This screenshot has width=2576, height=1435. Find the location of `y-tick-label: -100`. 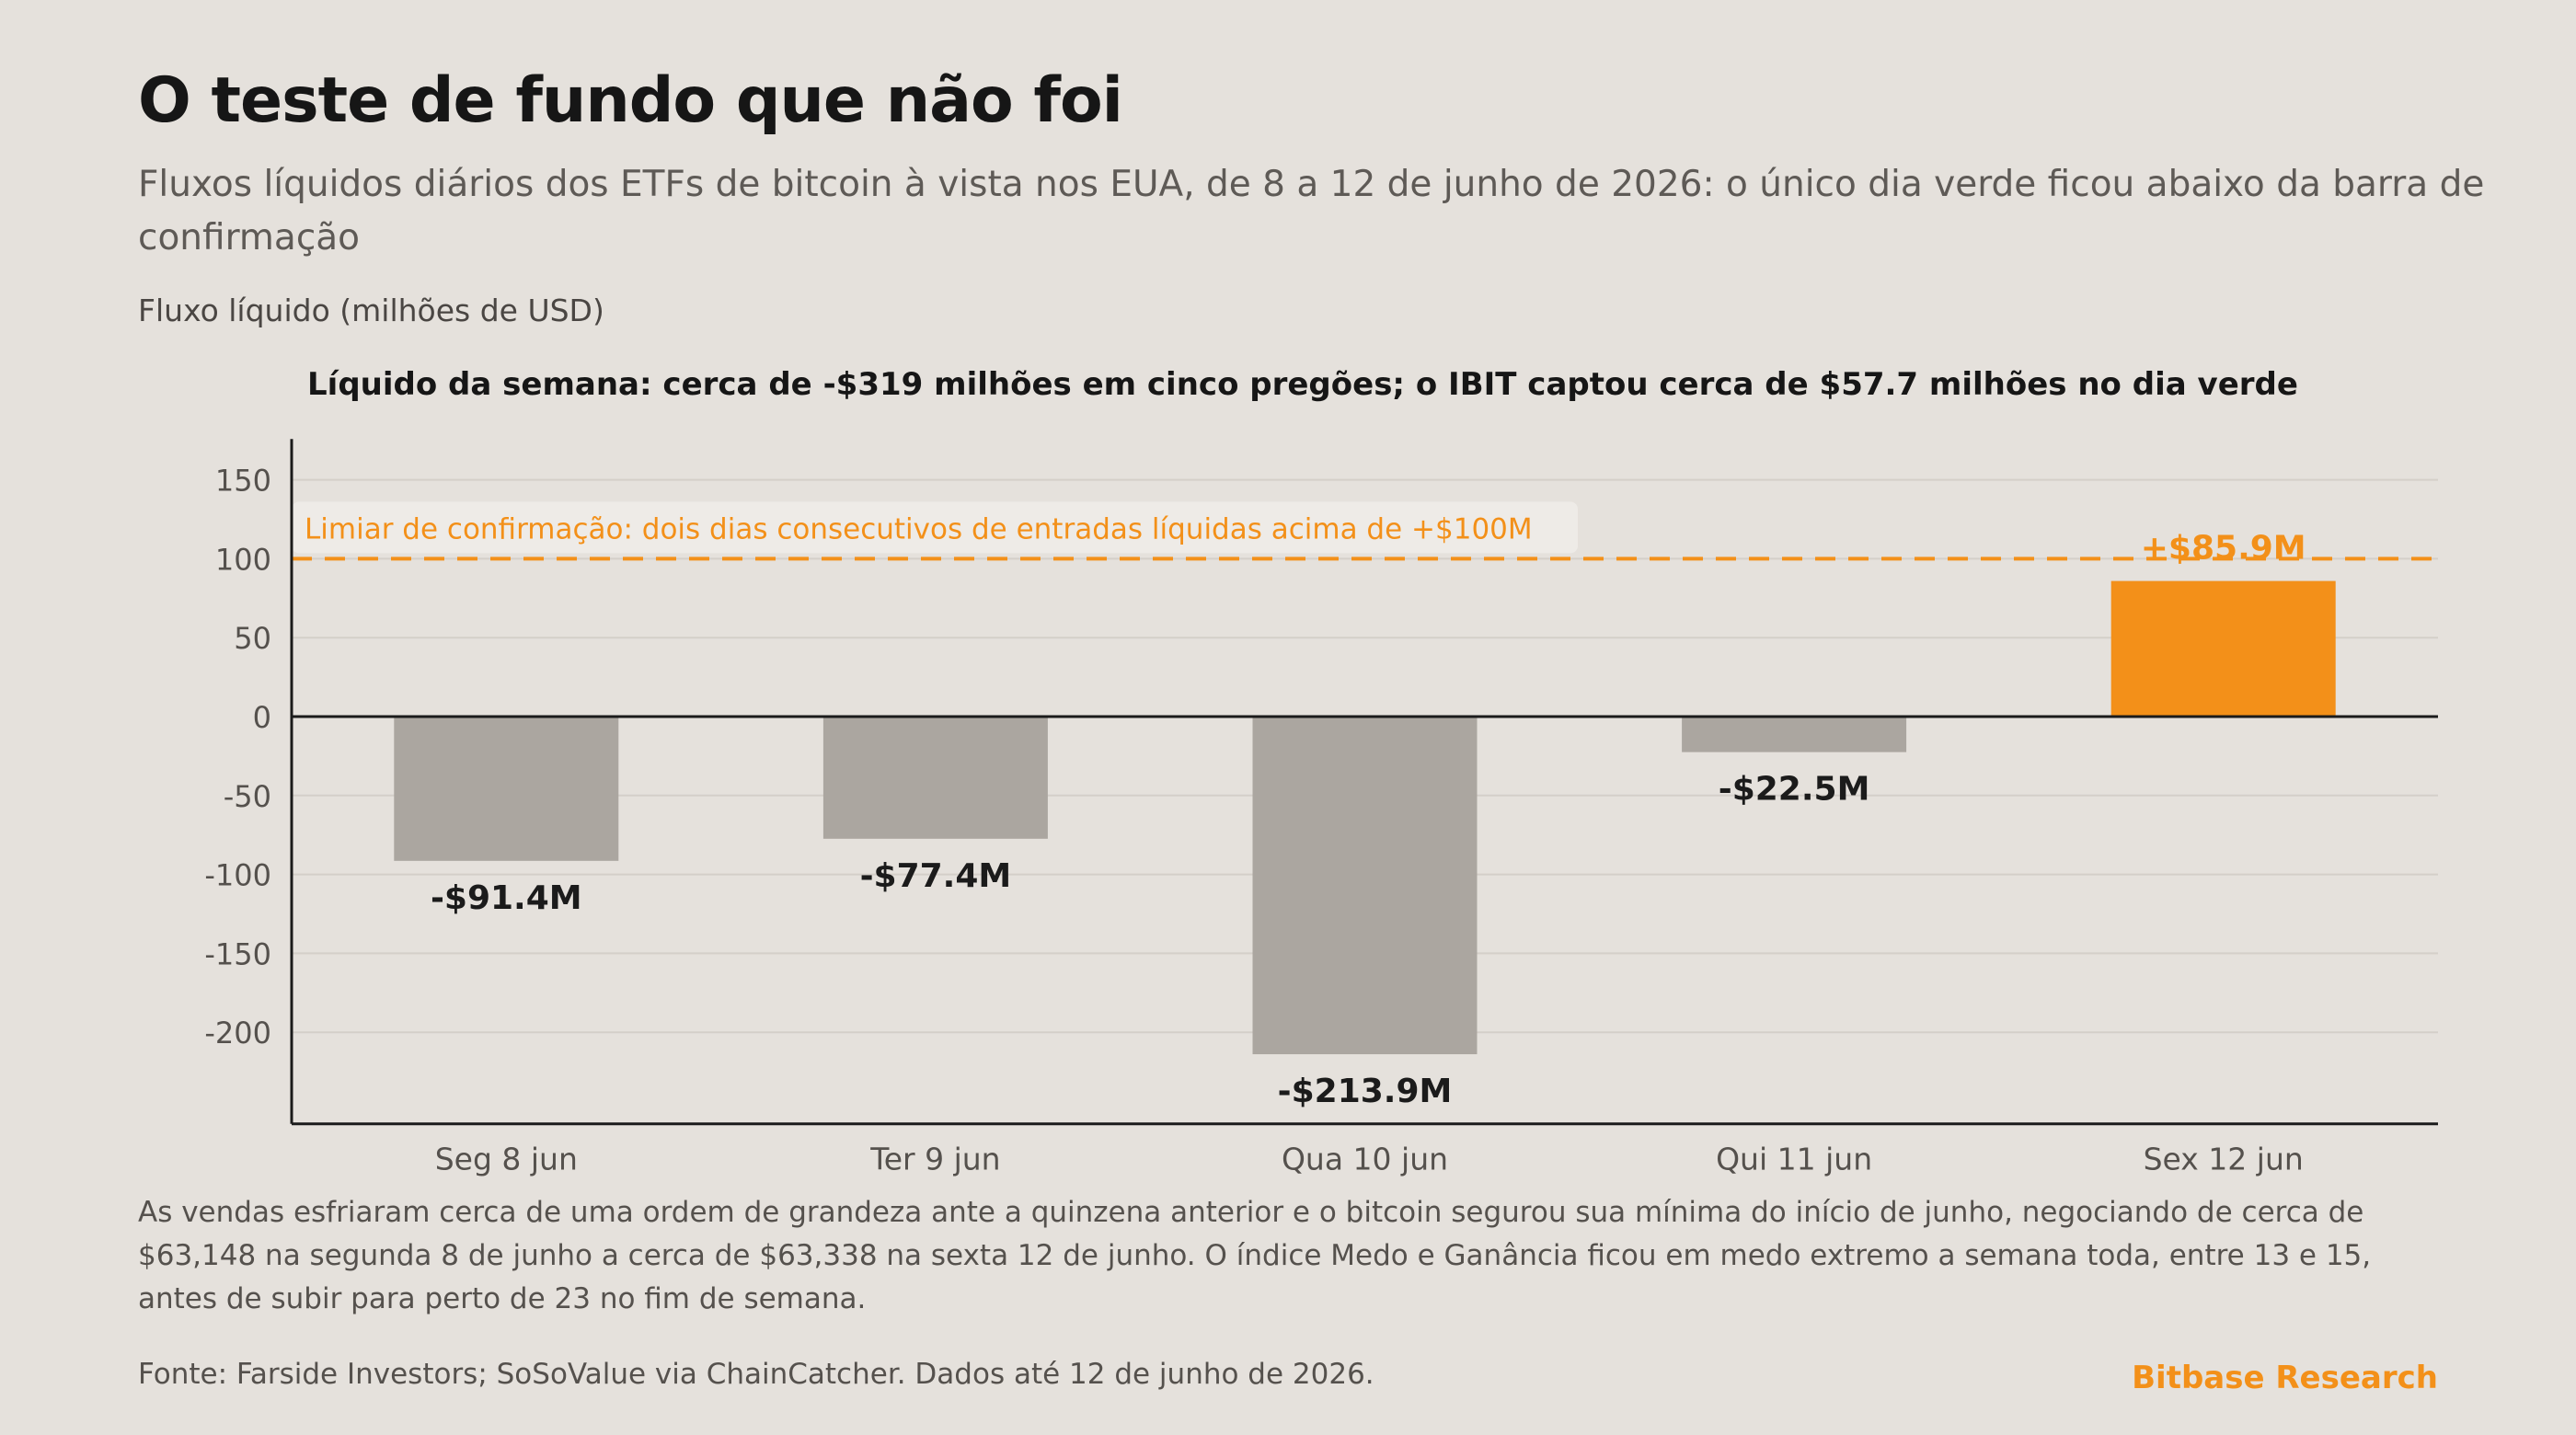

y-tick-label: -100 is located at coordinates (237, 875).